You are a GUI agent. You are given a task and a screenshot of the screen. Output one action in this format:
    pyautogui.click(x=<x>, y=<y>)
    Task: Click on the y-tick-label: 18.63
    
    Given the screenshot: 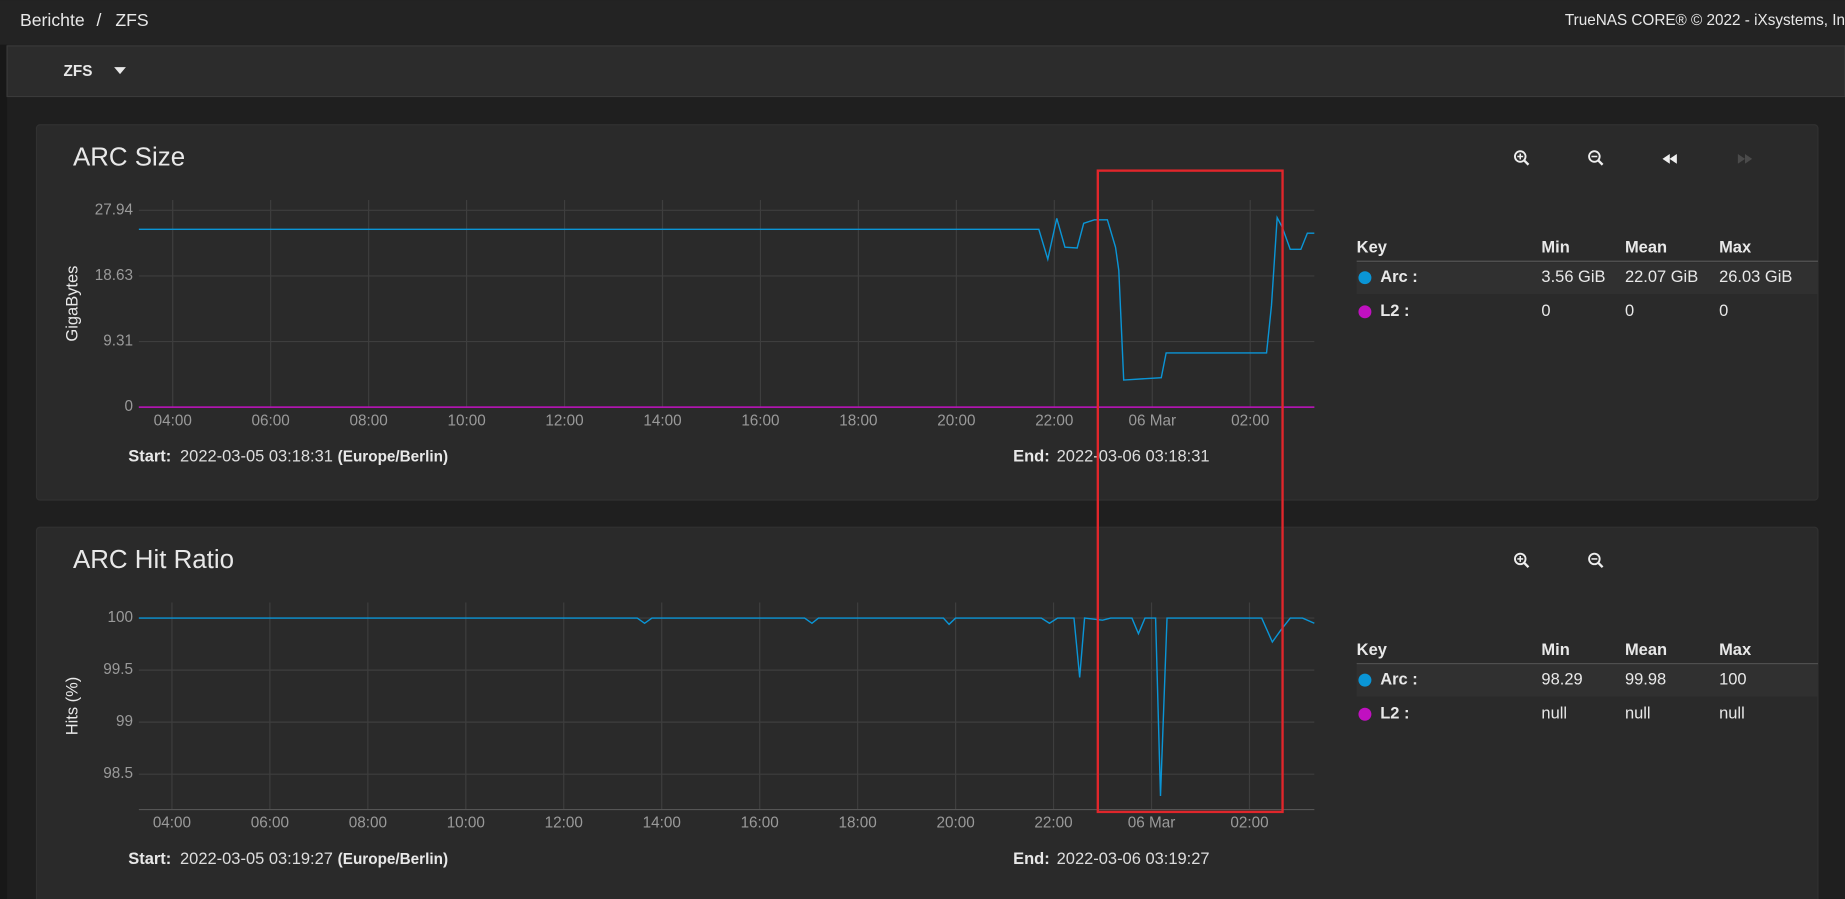 What is the action you would take?
    pyautogui.click(x=114, y=275)
    